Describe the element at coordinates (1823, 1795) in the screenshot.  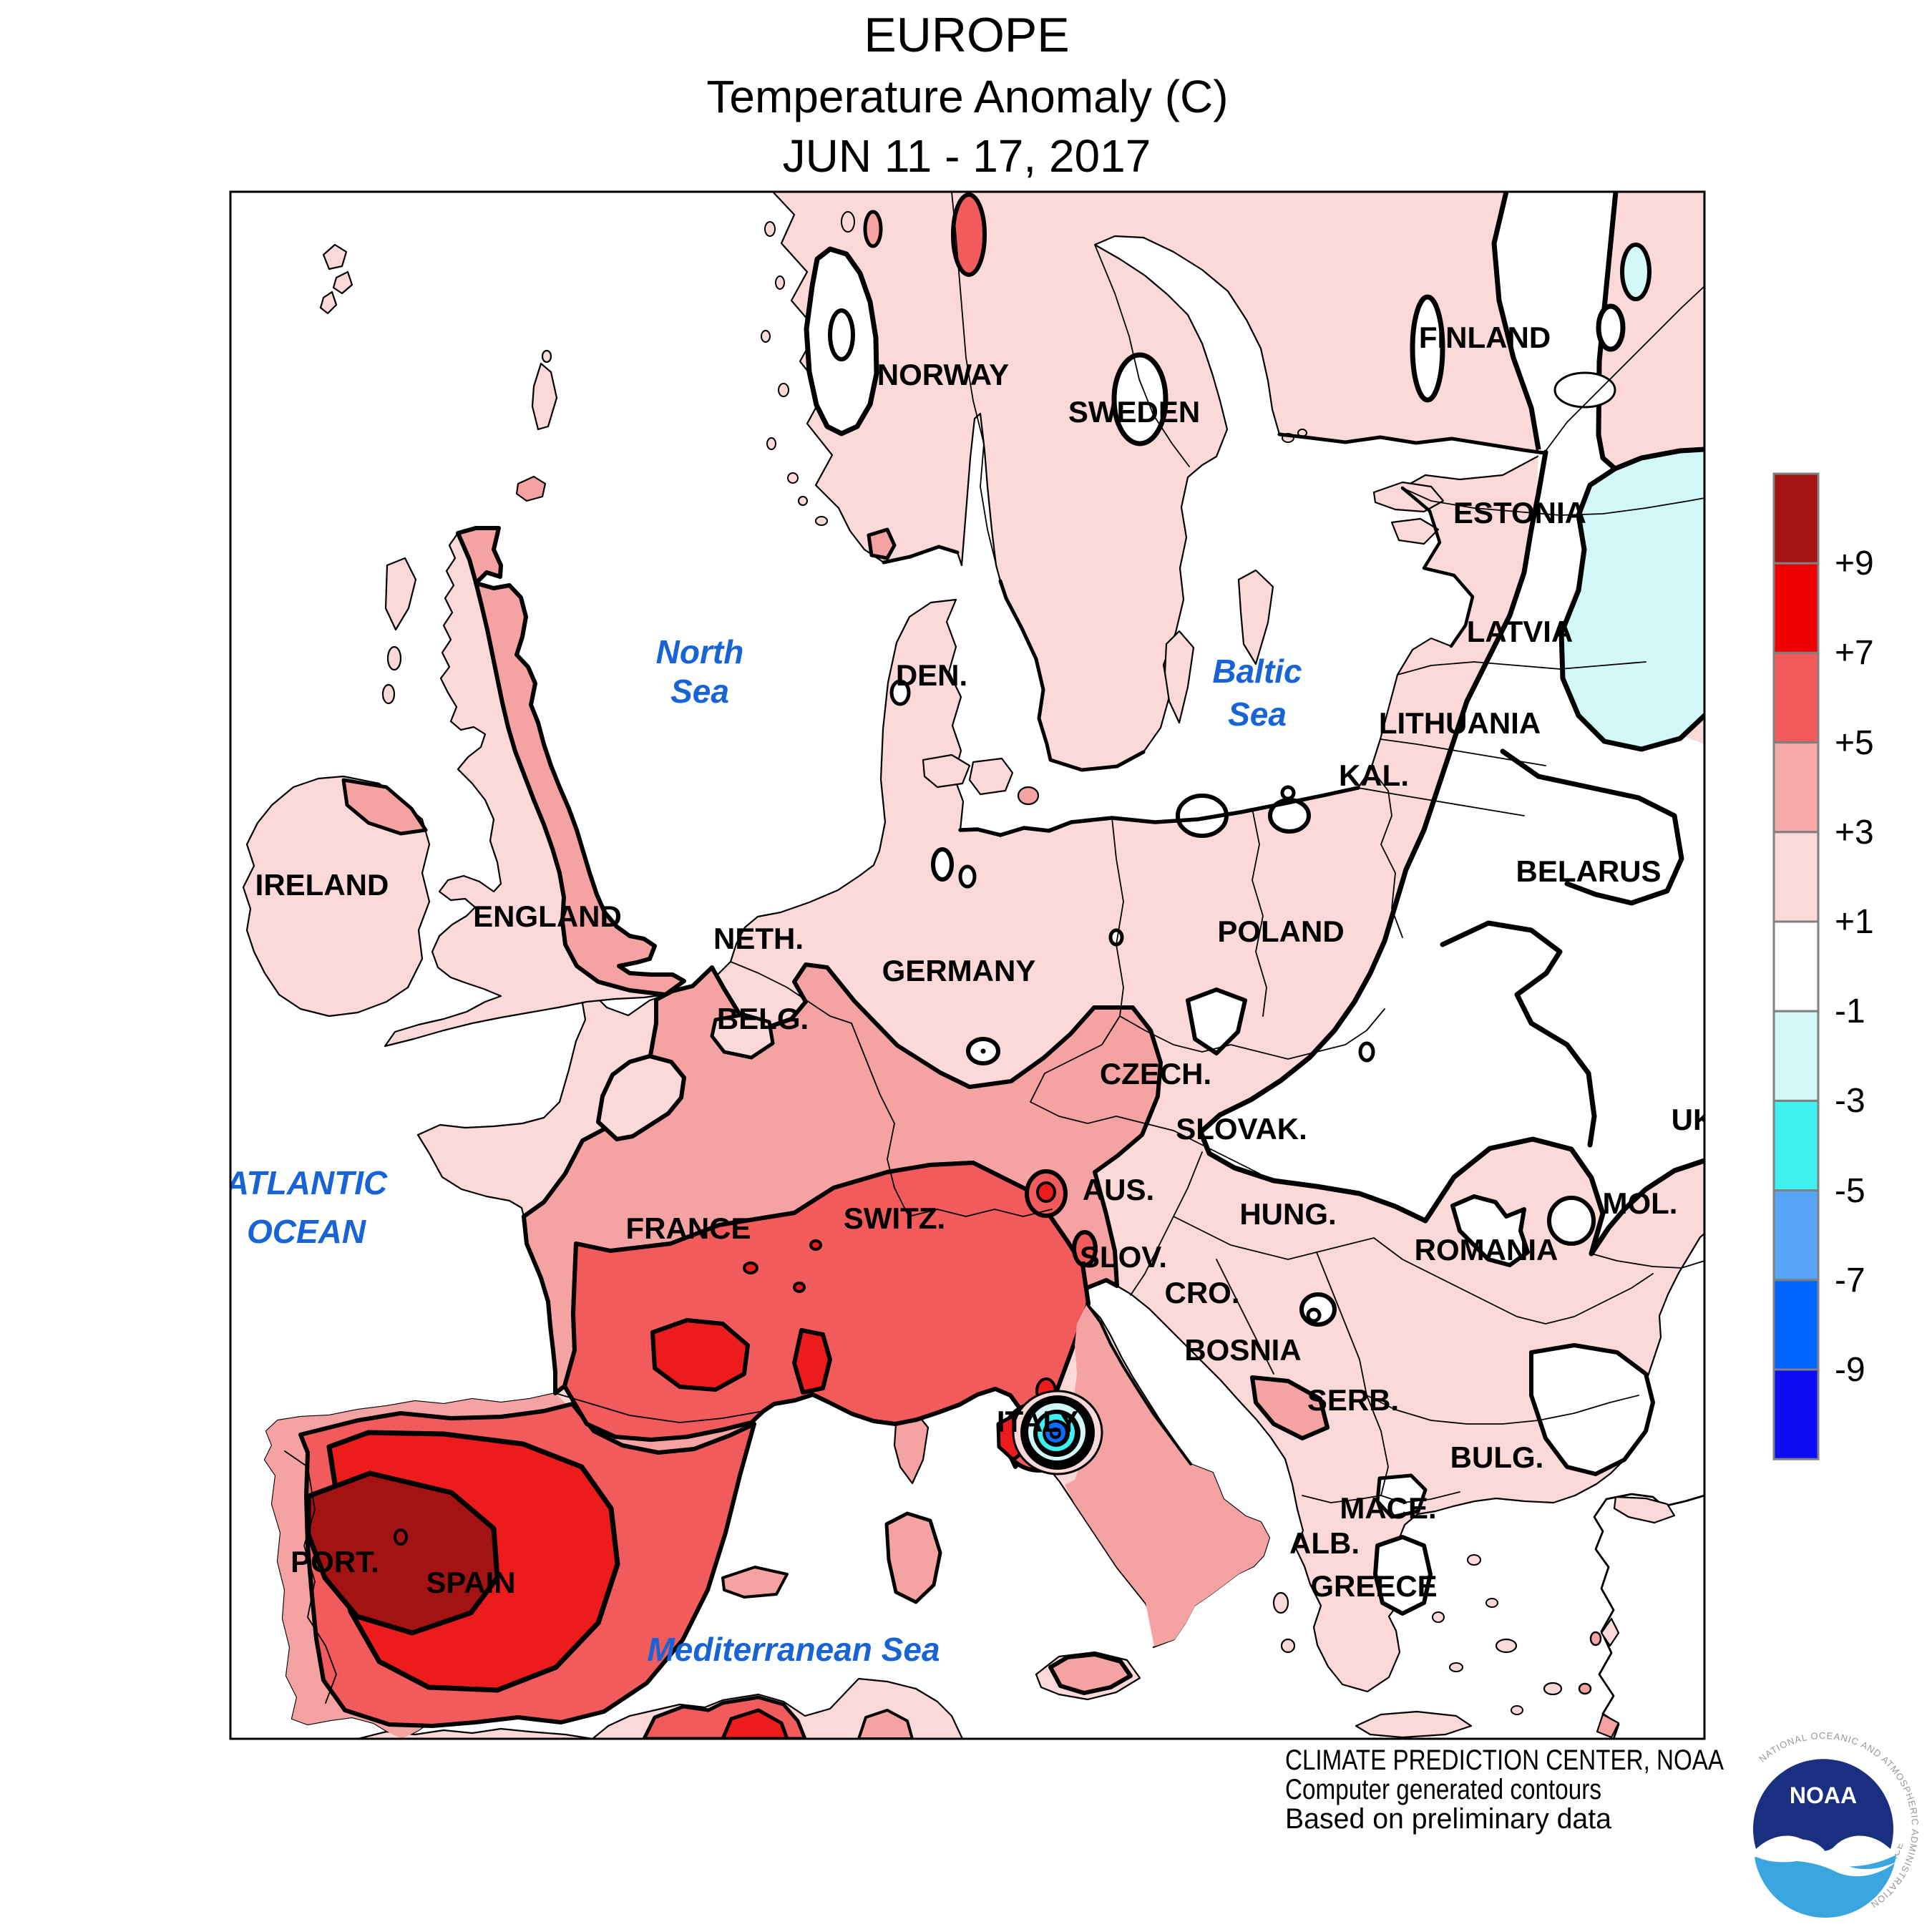
I see `svg-text: NOAA` at that location.